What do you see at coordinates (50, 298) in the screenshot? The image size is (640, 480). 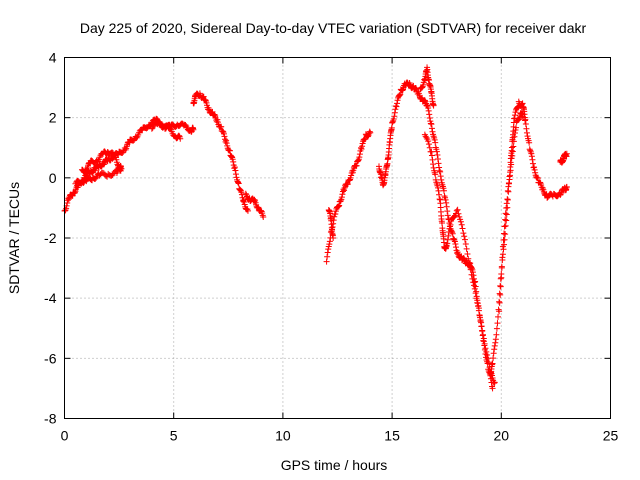 I see `y-tick-label: -4` at bounding box center [50, 298].